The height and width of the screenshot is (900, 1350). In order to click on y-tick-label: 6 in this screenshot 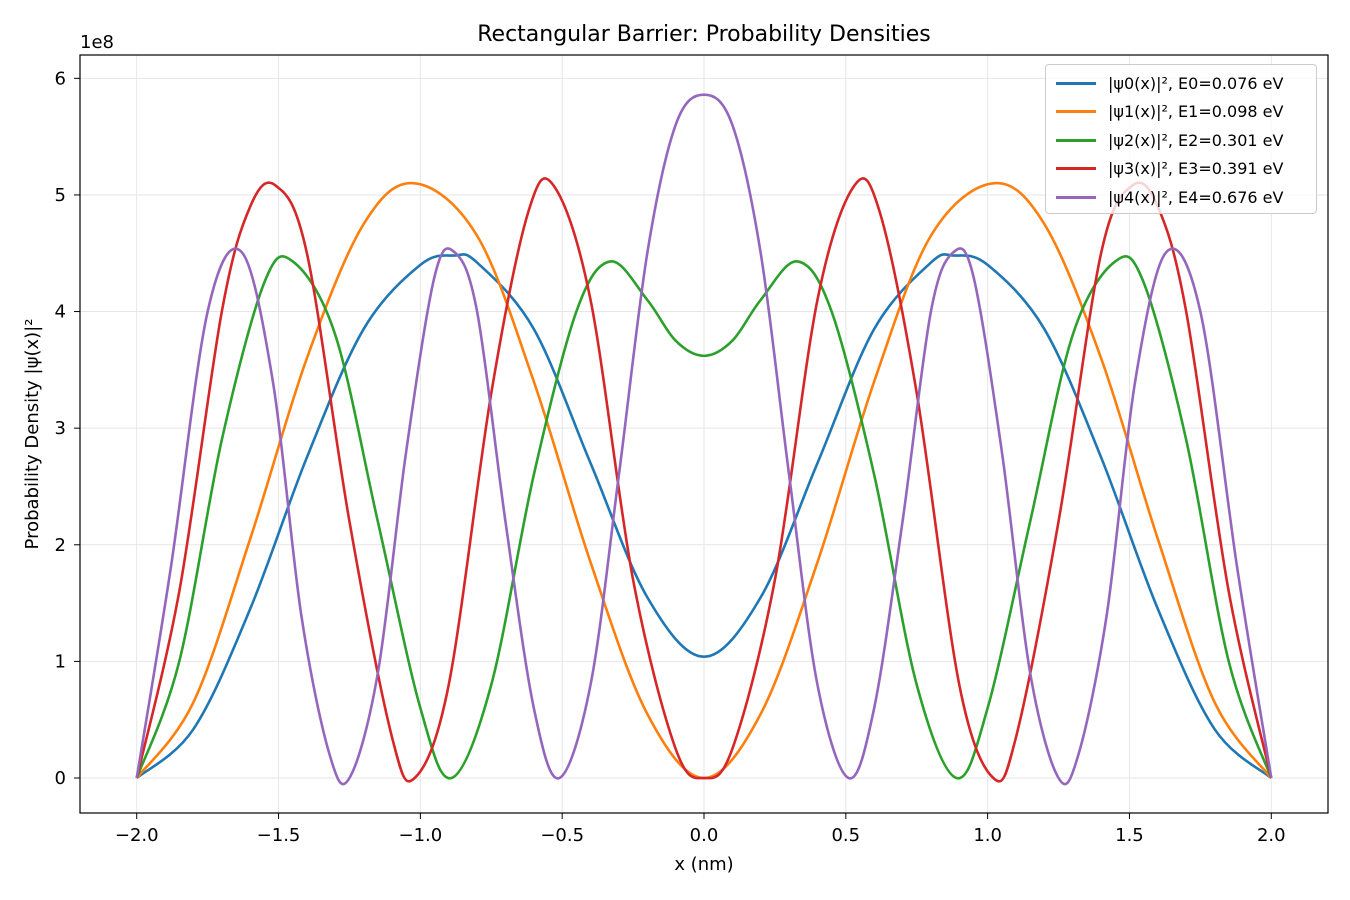, I will do `click(60, 78)`.